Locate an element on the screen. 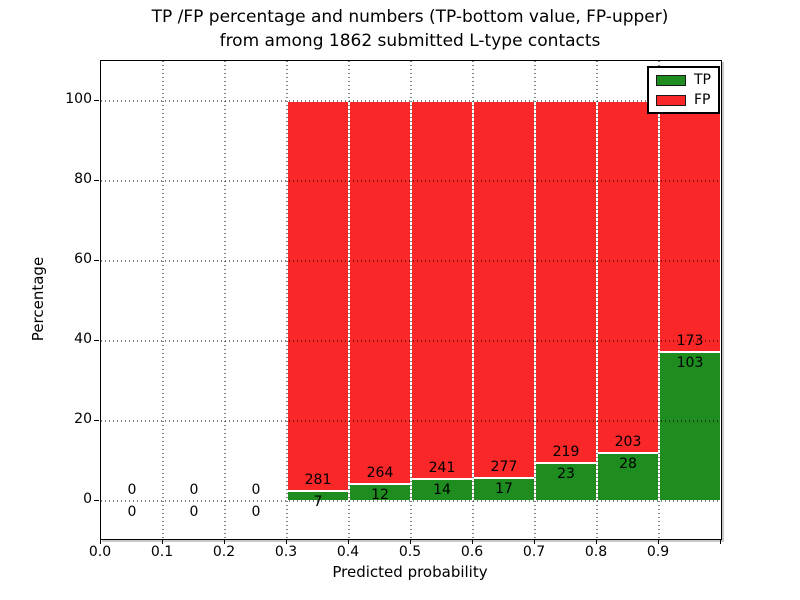 The width and height of the screenshot is (800, 600). fp-legend-swatch is located at coordinates (671, 100).